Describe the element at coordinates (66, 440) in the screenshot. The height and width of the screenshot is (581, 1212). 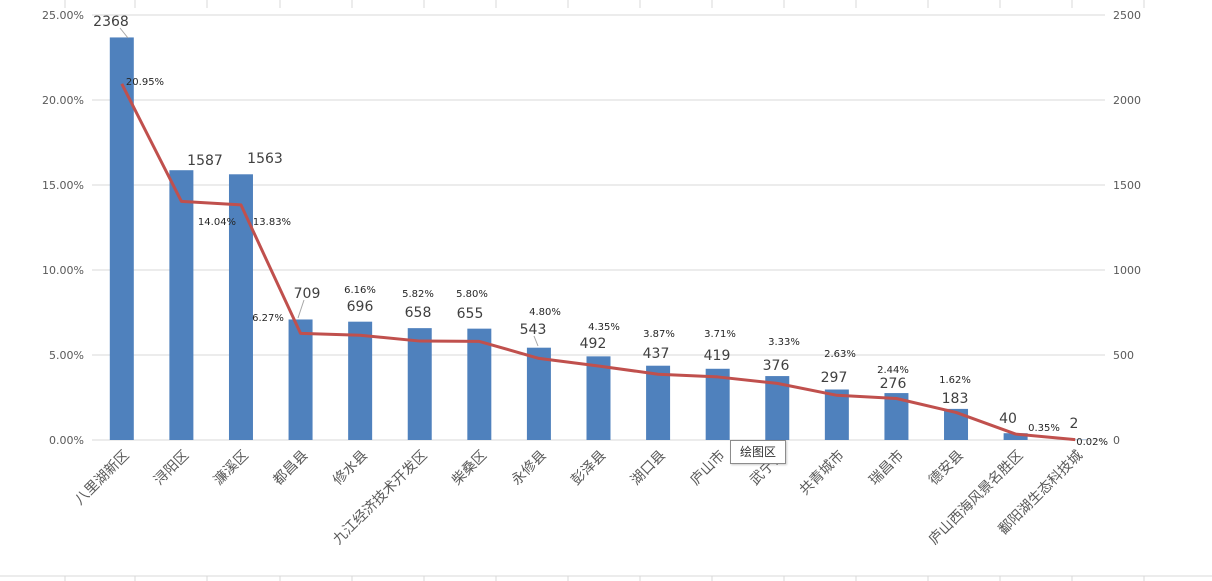
I see `left-axis-tick-label: 0.00%` at that location.